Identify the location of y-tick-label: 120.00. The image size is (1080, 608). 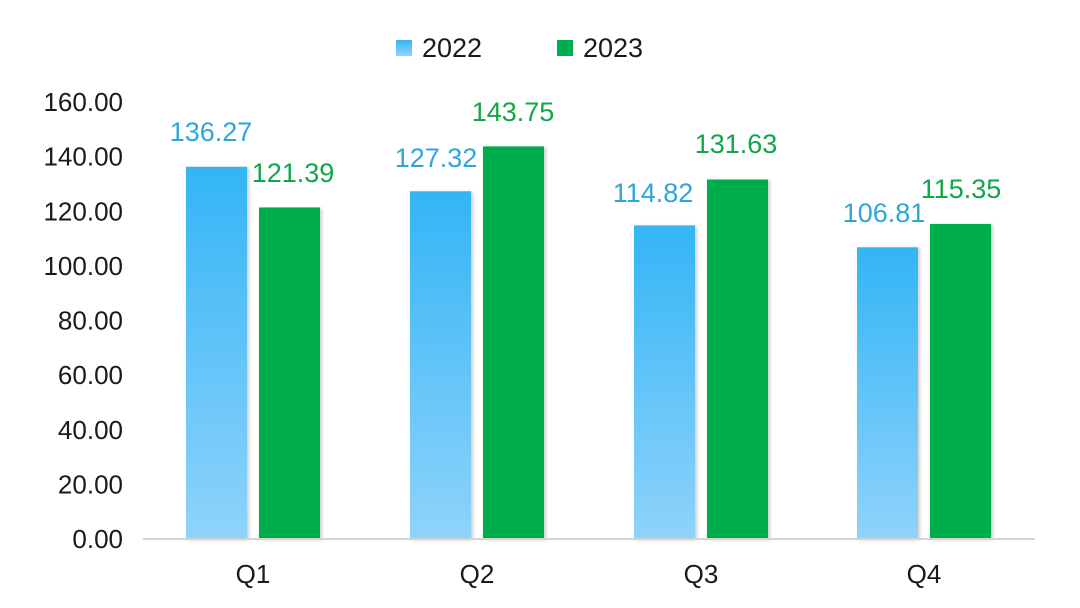
(83, 211).